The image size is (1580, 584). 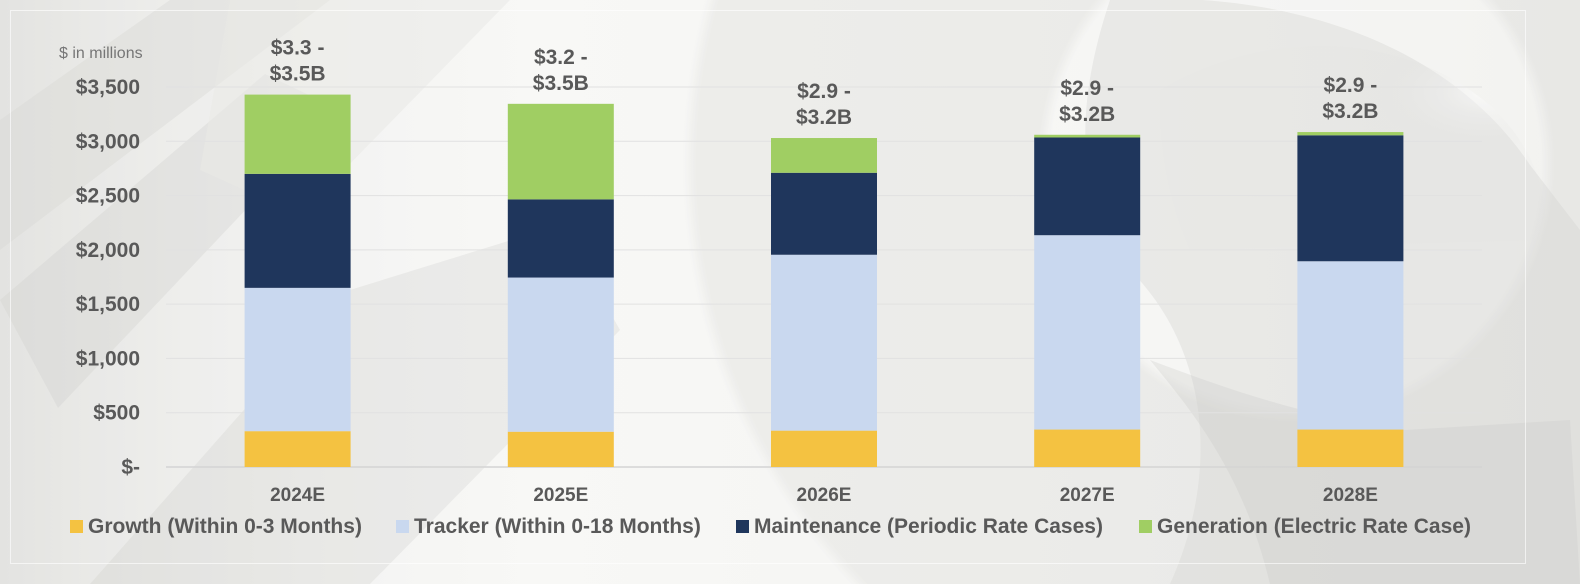 What do you see at coordinates (297, 495) in the screenshot?
I see `x-tick-label: 2024E` at bounding box center [297, 495].